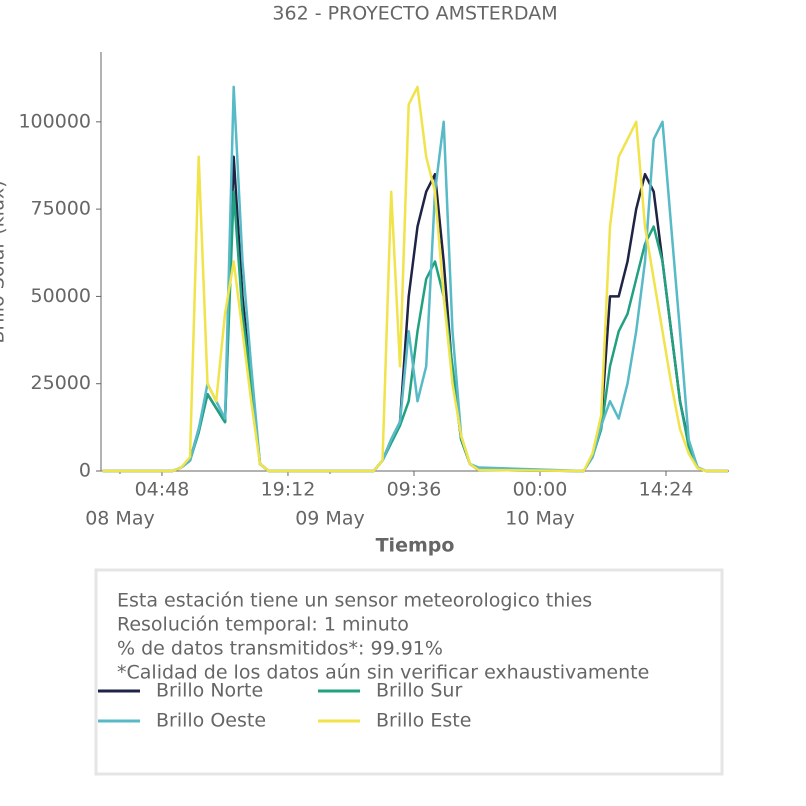  What do you see at coordinates (419, 691) in the screenshot?
I see `legend-label: Brillo Sur` at bounding box center [419, 691].